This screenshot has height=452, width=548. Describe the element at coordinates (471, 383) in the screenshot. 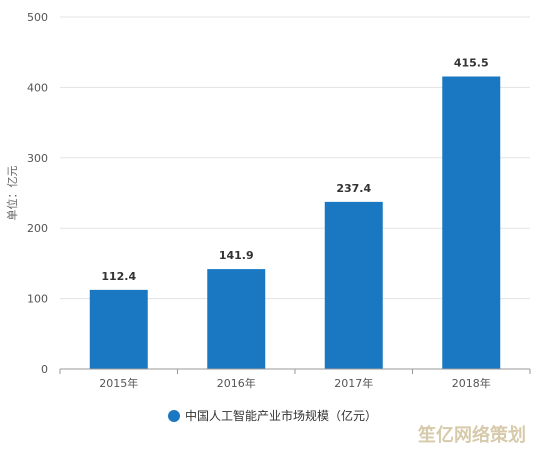

I see `x-tick-label: 2018年` at that location.